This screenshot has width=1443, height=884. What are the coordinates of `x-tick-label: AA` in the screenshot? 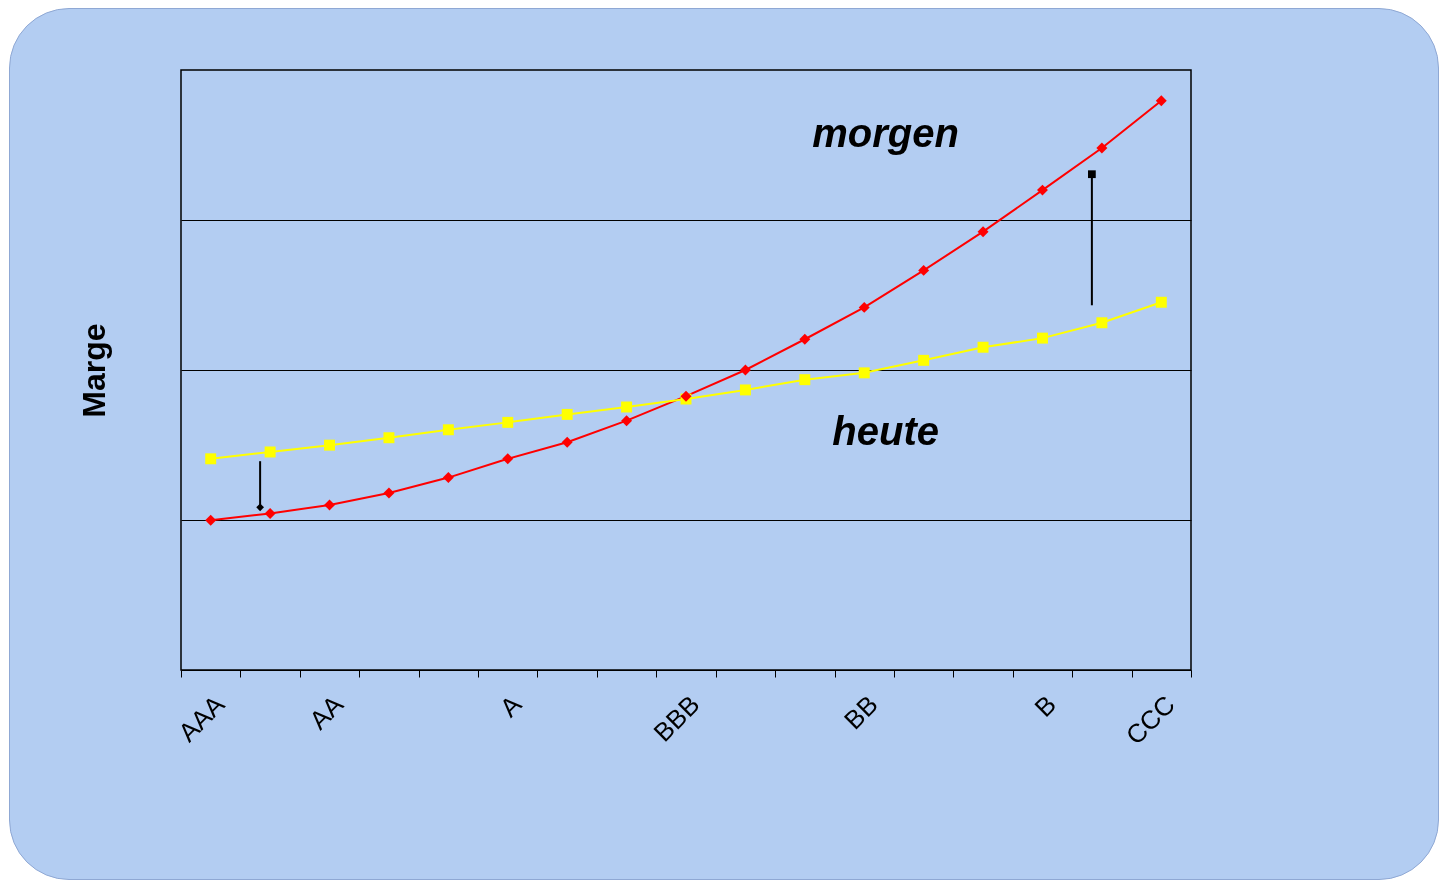 It's located at (326, 712).